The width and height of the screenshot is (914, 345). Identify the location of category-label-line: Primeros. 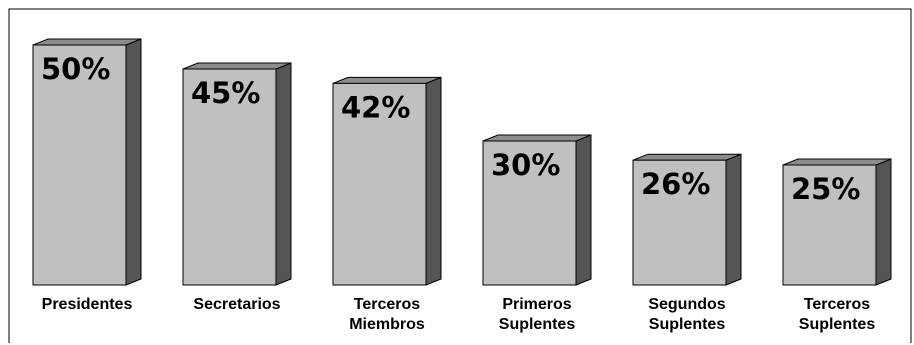
(536, 304).